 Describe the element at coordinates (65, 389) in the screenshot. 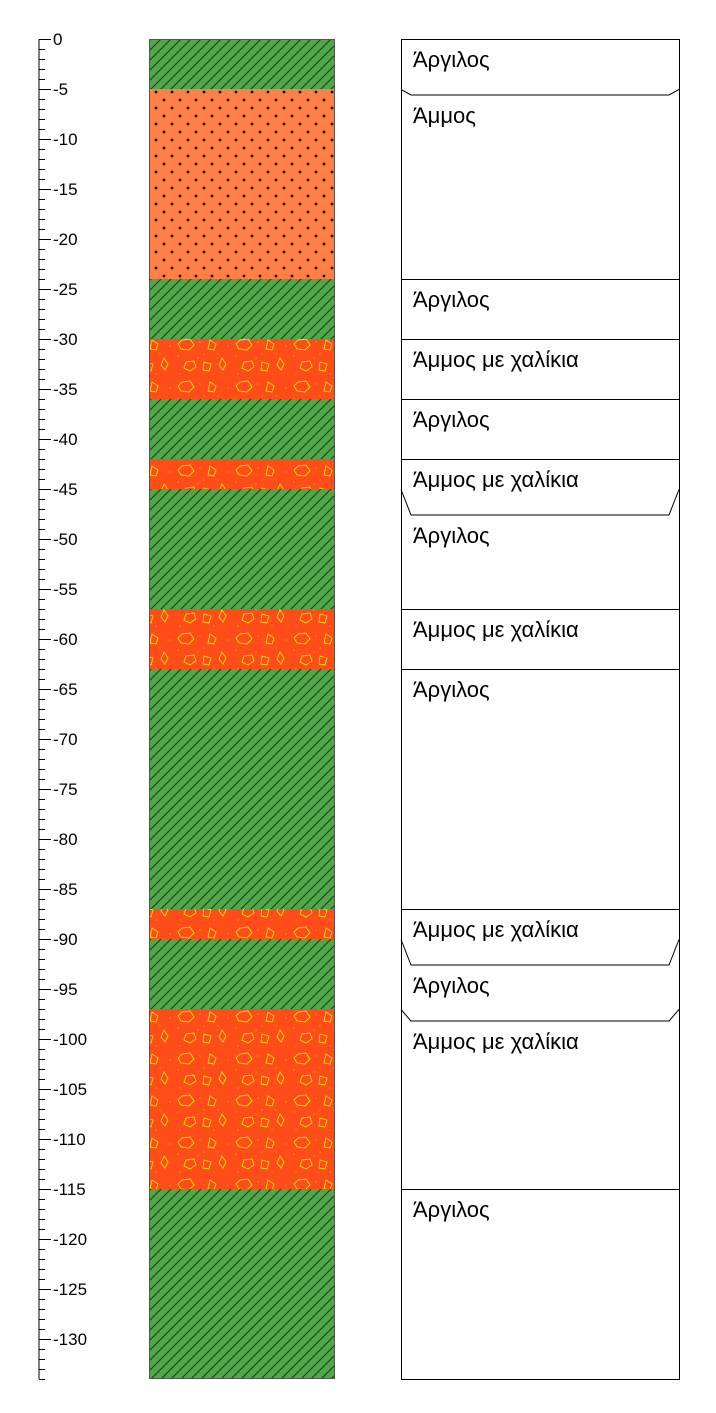

I see `axis-tick-label: -35` at that location.